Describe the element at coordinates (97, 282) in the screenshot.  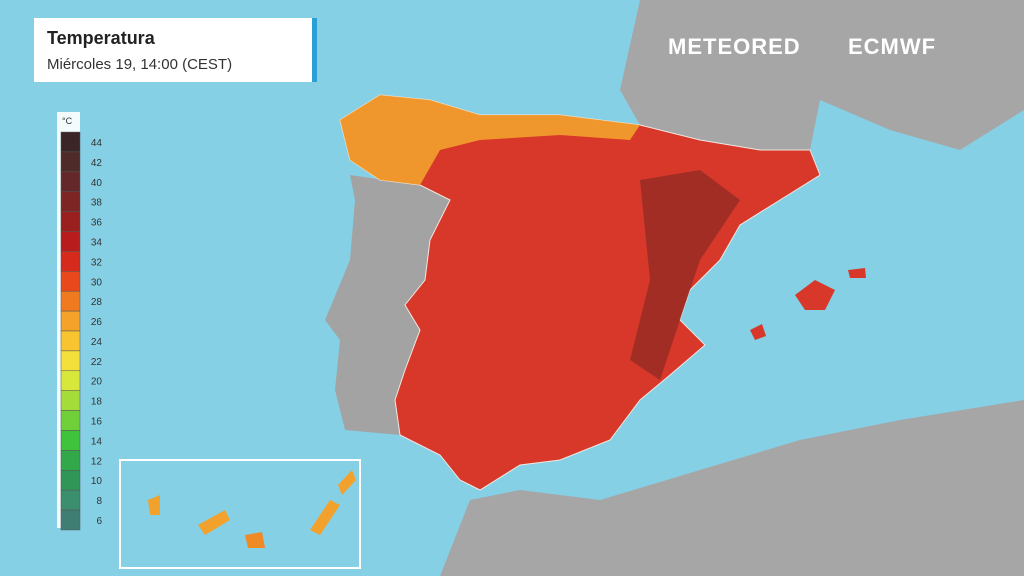
I see `legend-tick-label: 30` at that location.